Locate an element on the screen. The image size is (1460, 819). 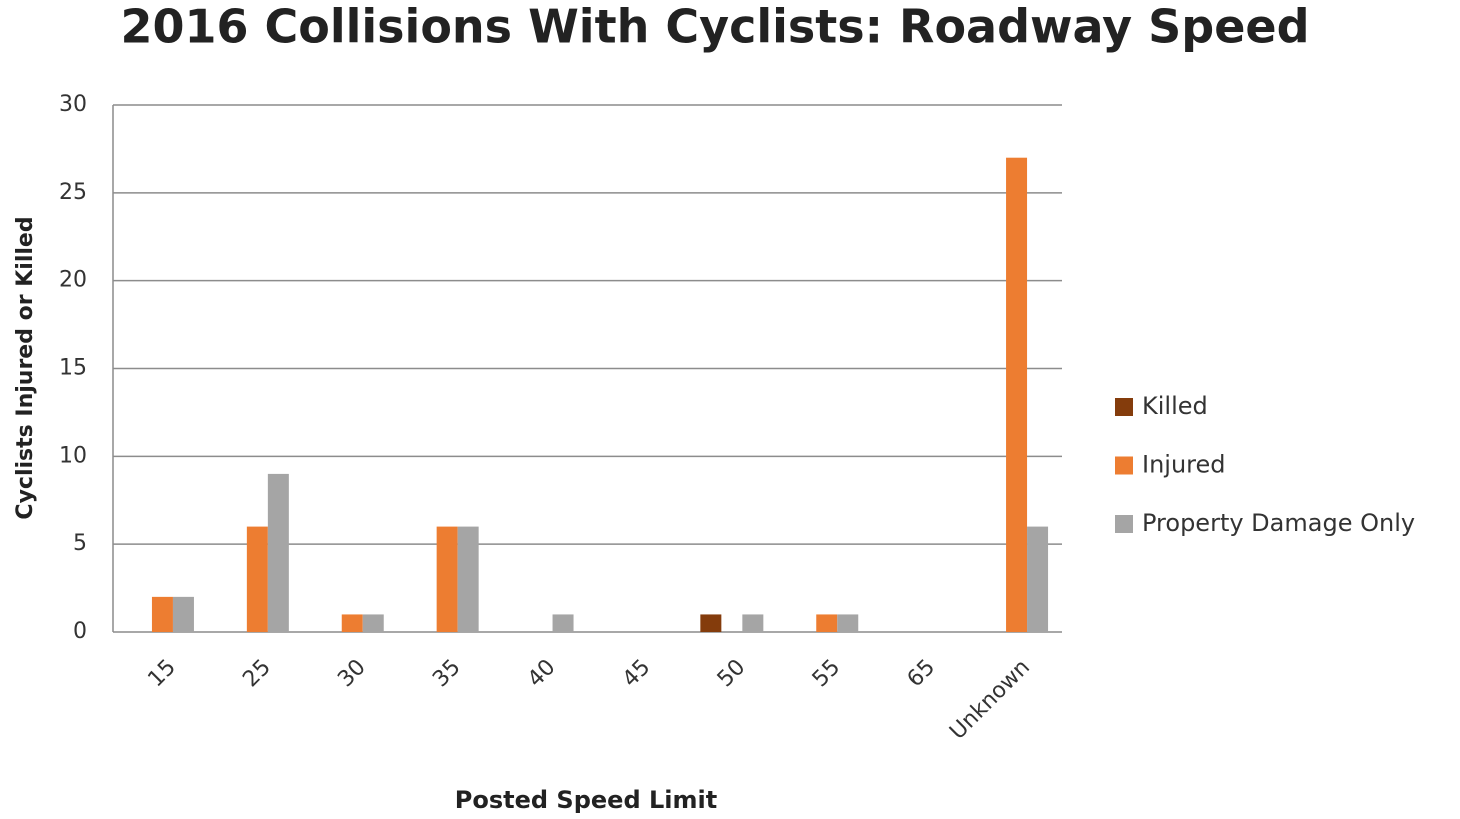
x-tick-label: Unknown is located at coordinates (990, 700).